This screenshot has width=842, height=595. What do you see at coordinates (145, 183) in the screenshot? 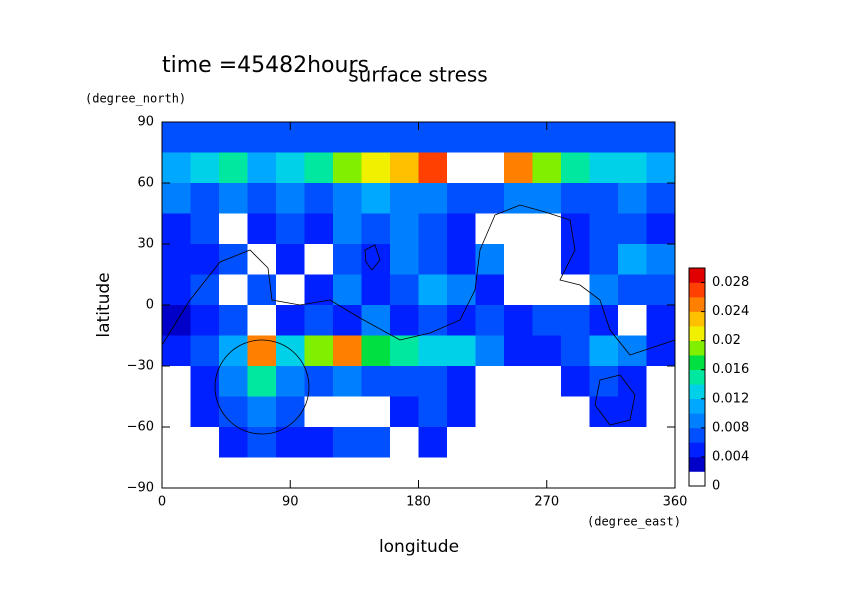
I see `y-tick-label: 60` at bounding box center [145, 183].